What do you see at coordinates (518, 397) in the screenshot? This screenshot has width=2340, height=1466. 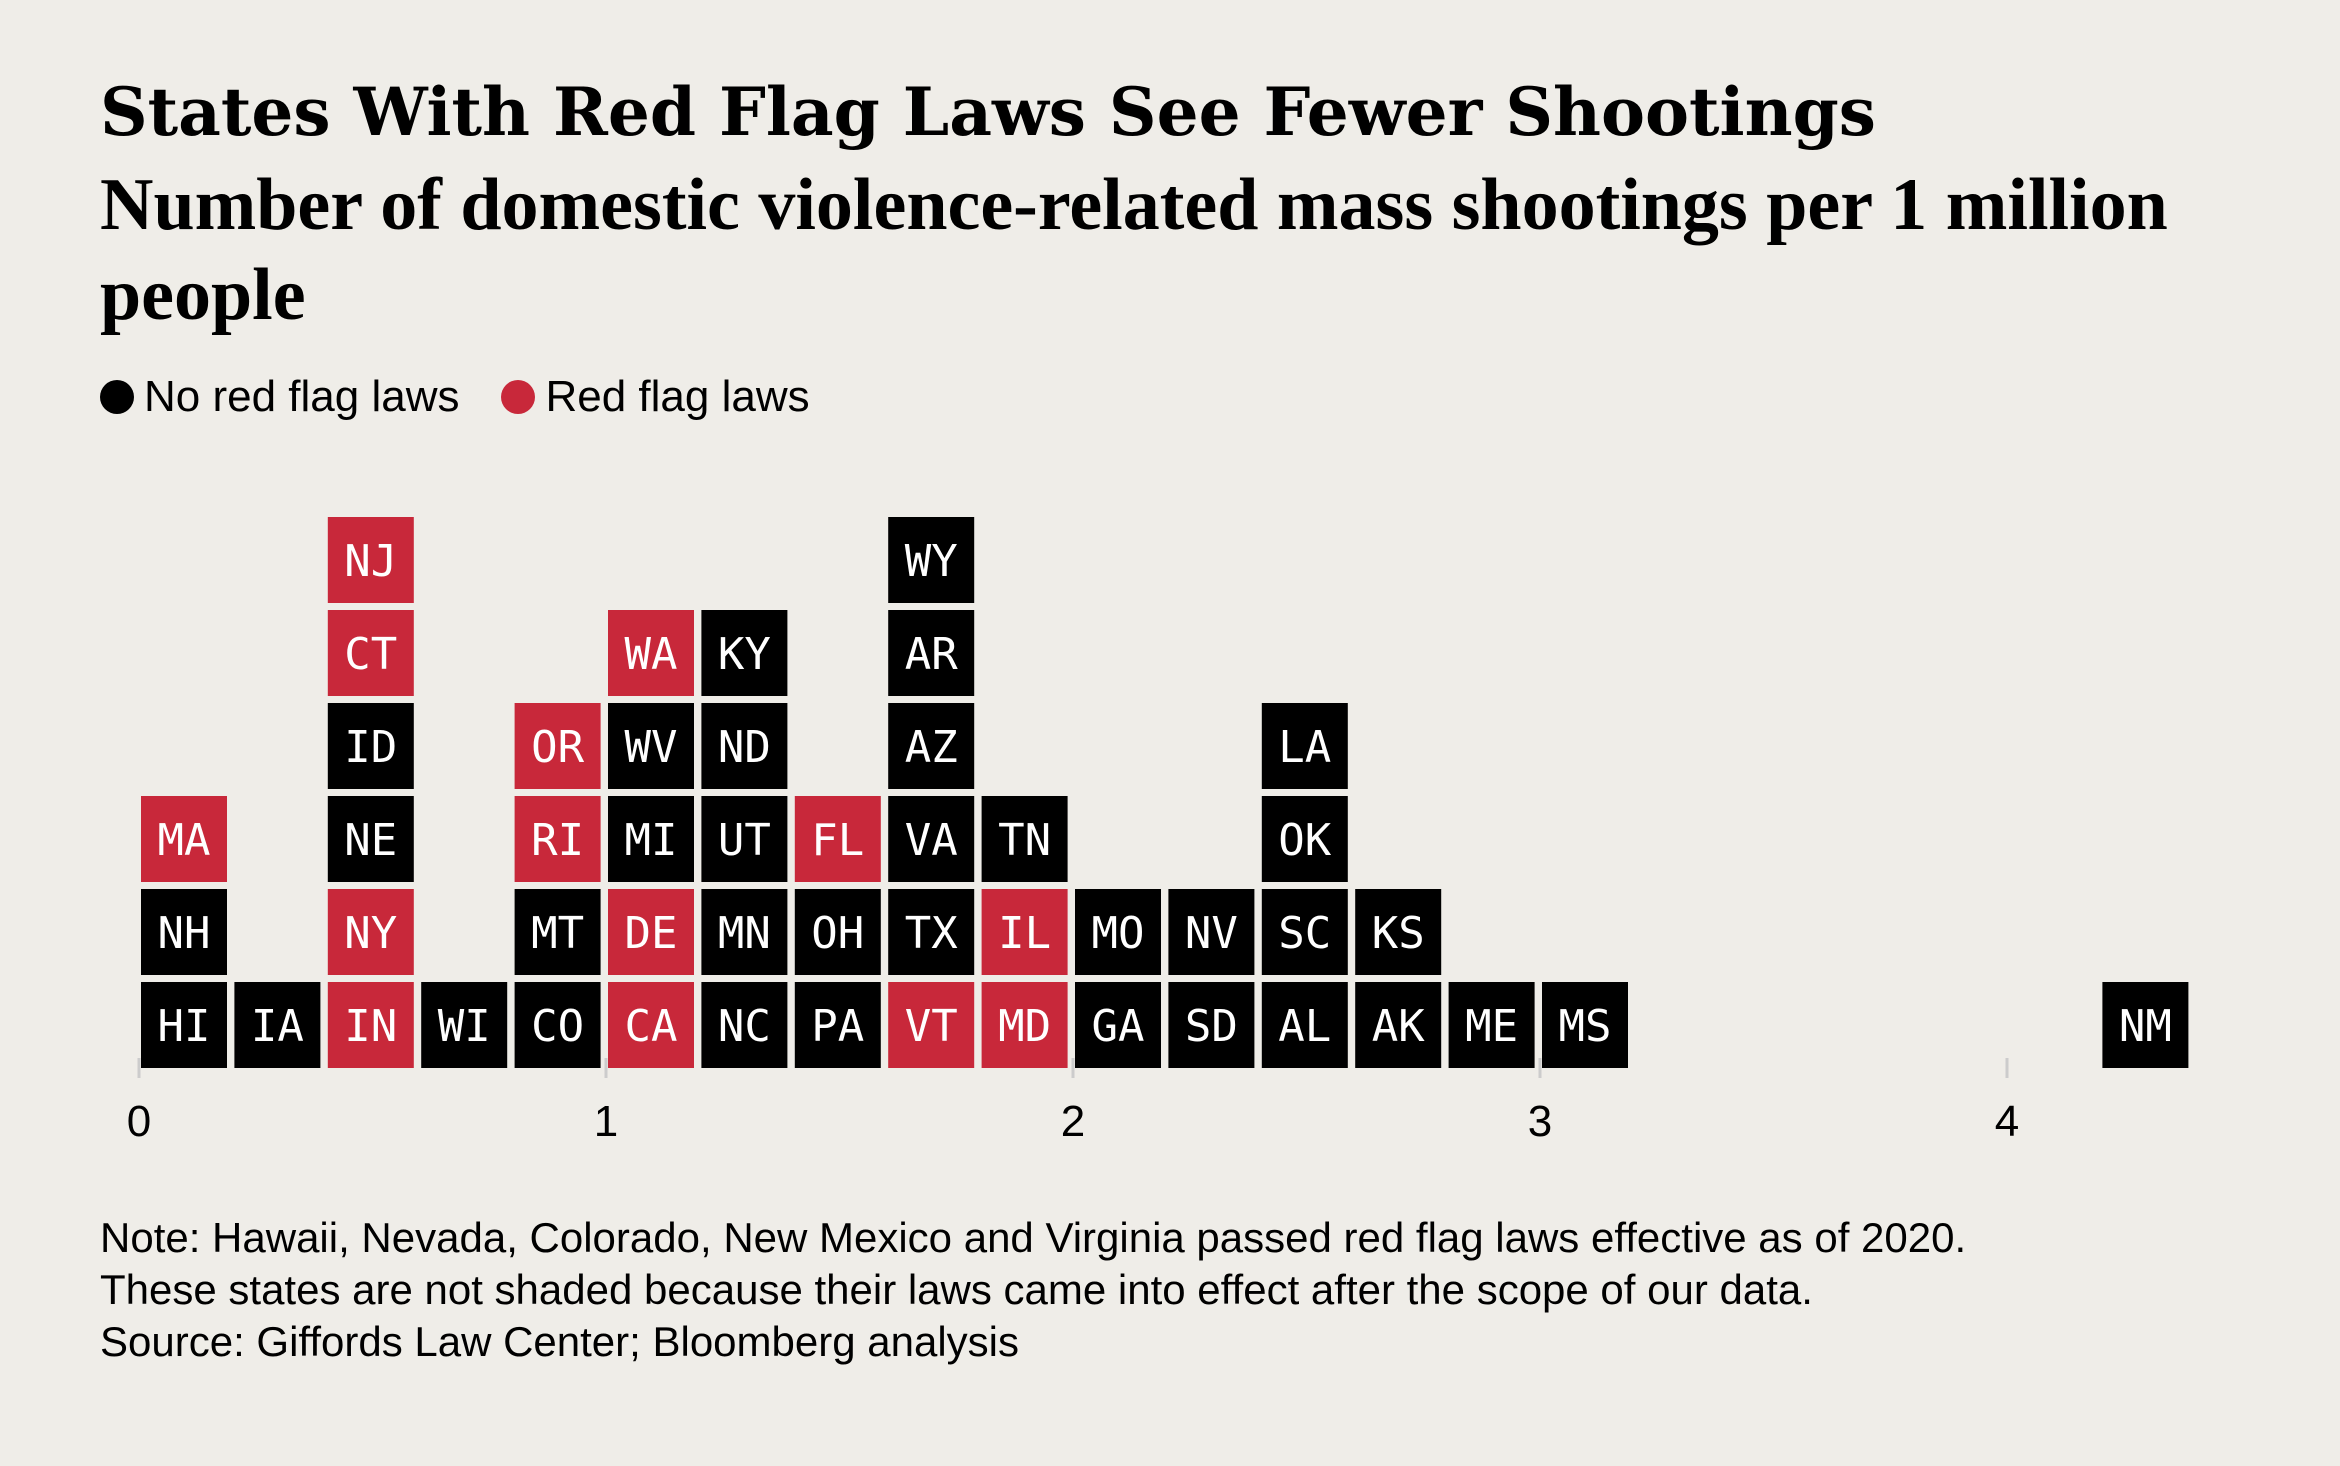 I see `legend-swatch-red-flag` at bounding box center [518, 397].